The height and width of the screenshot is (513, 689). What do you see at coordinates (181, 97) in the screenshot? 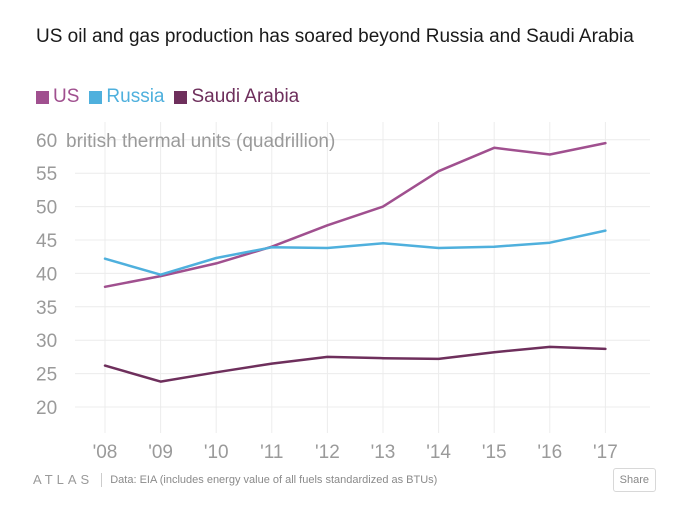
I see `legend-swatch-saudi-arabia` at bounding box center [181, 97].